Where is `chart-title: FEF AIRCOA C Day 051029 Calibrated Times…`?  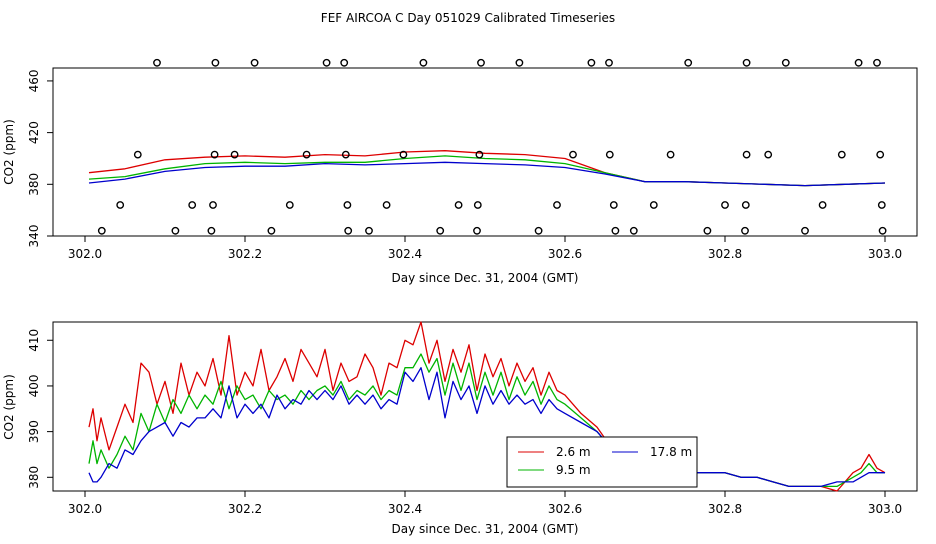
chart-title: FEF AIRCOA C Day 051029 Calibrated Times… is located at coordinates (468, 18).